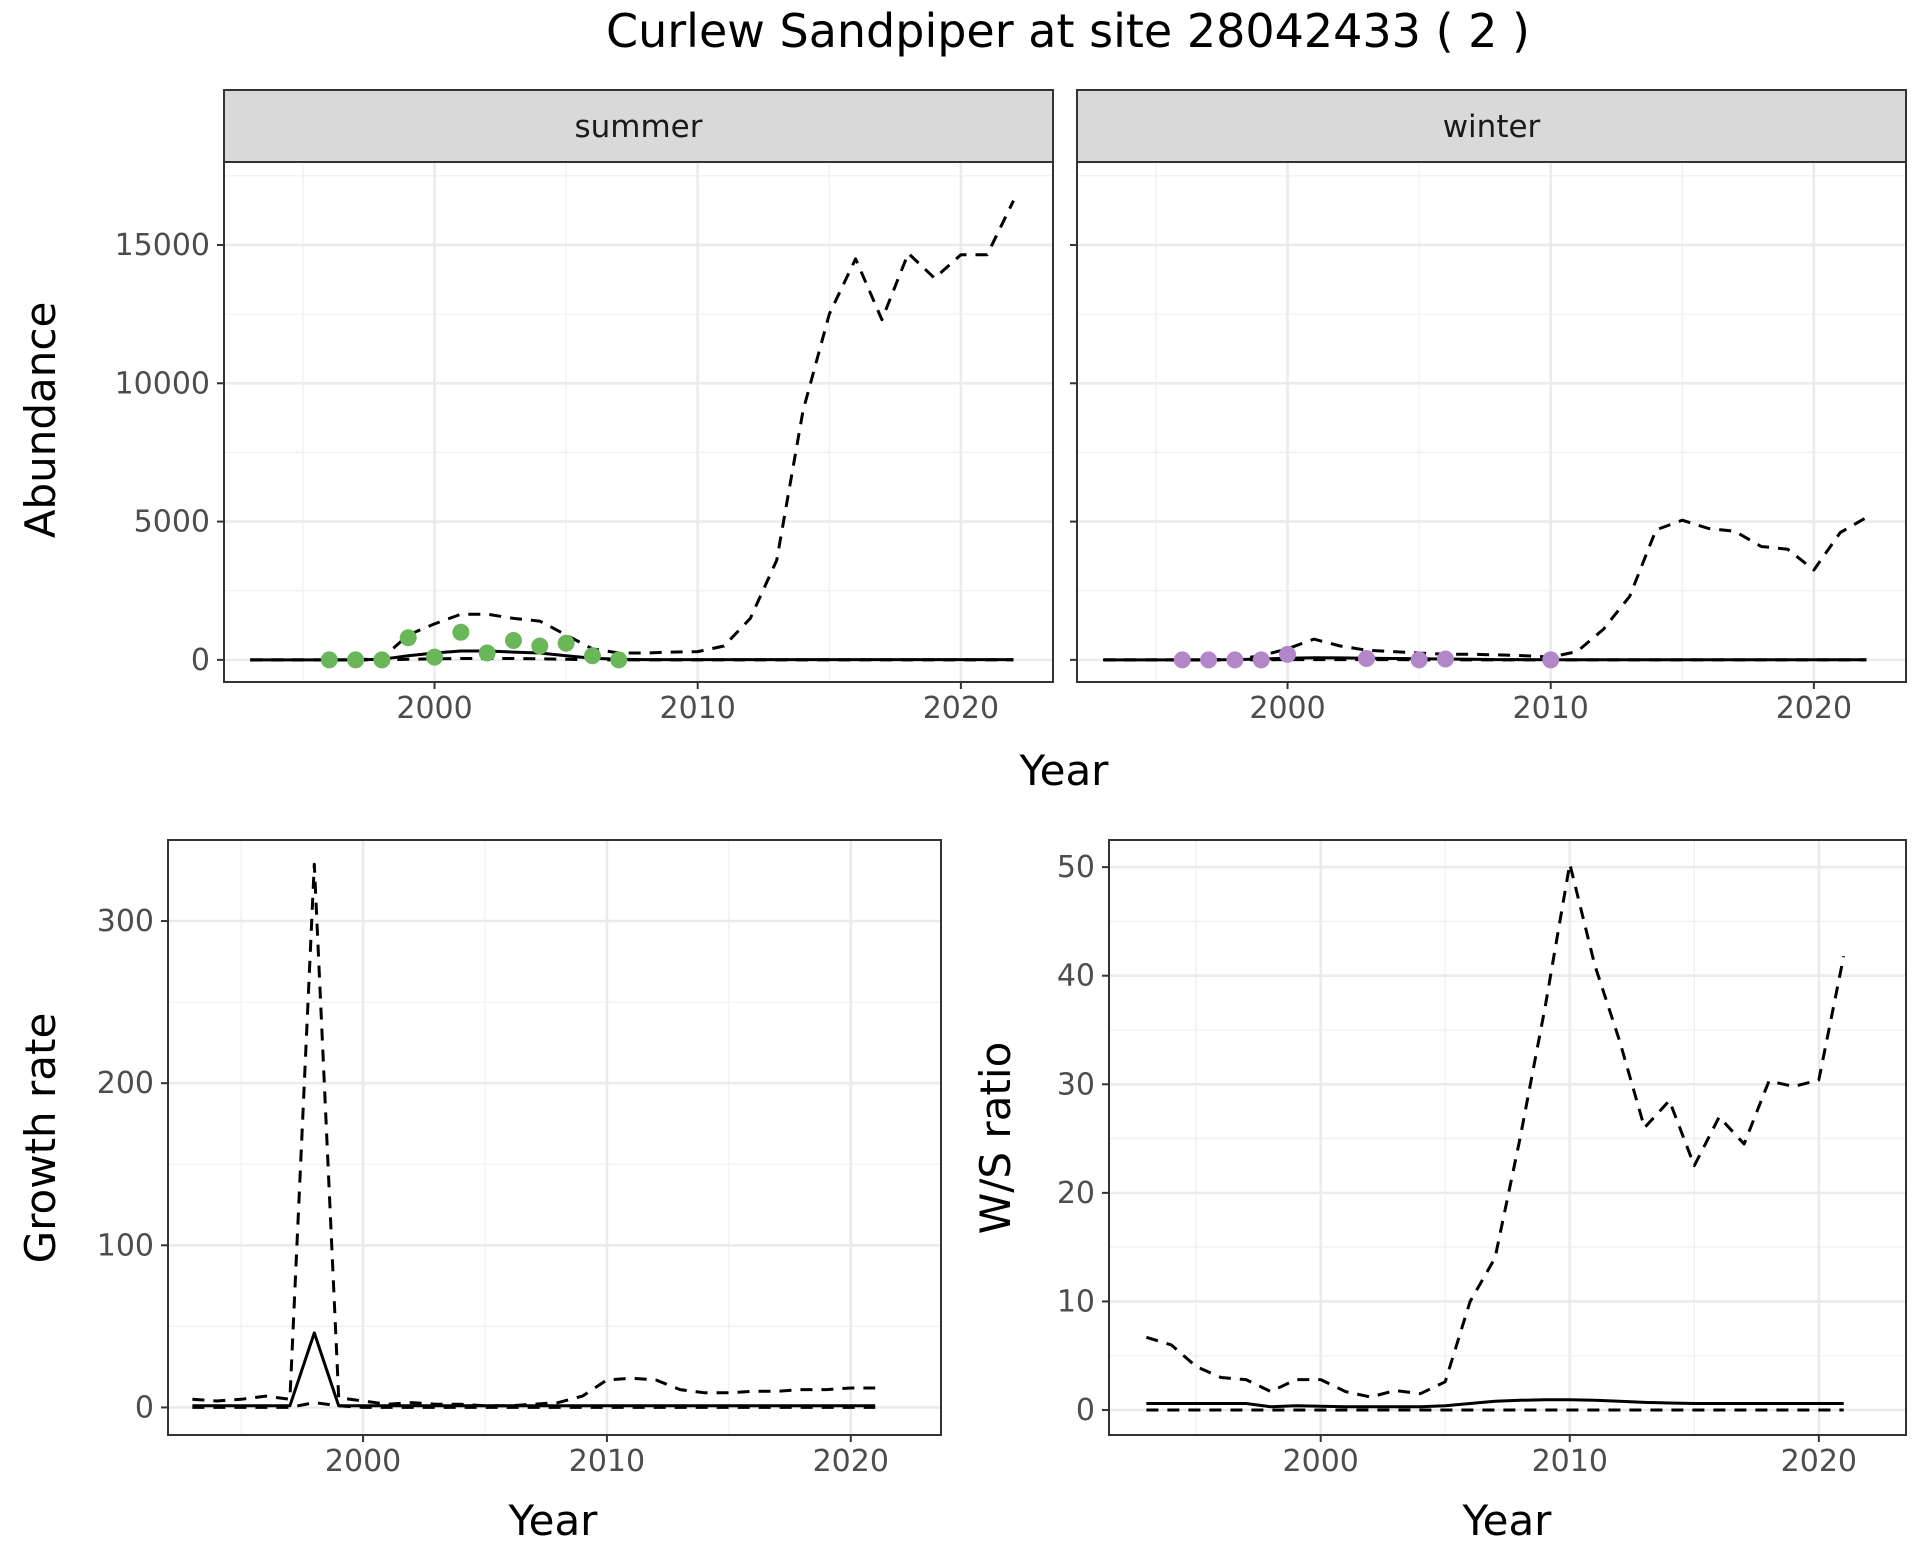 The height and width of the screenshot is (1560, 1920). I want to click on growth-x-tick-label: 2020, so click(851, 1461).